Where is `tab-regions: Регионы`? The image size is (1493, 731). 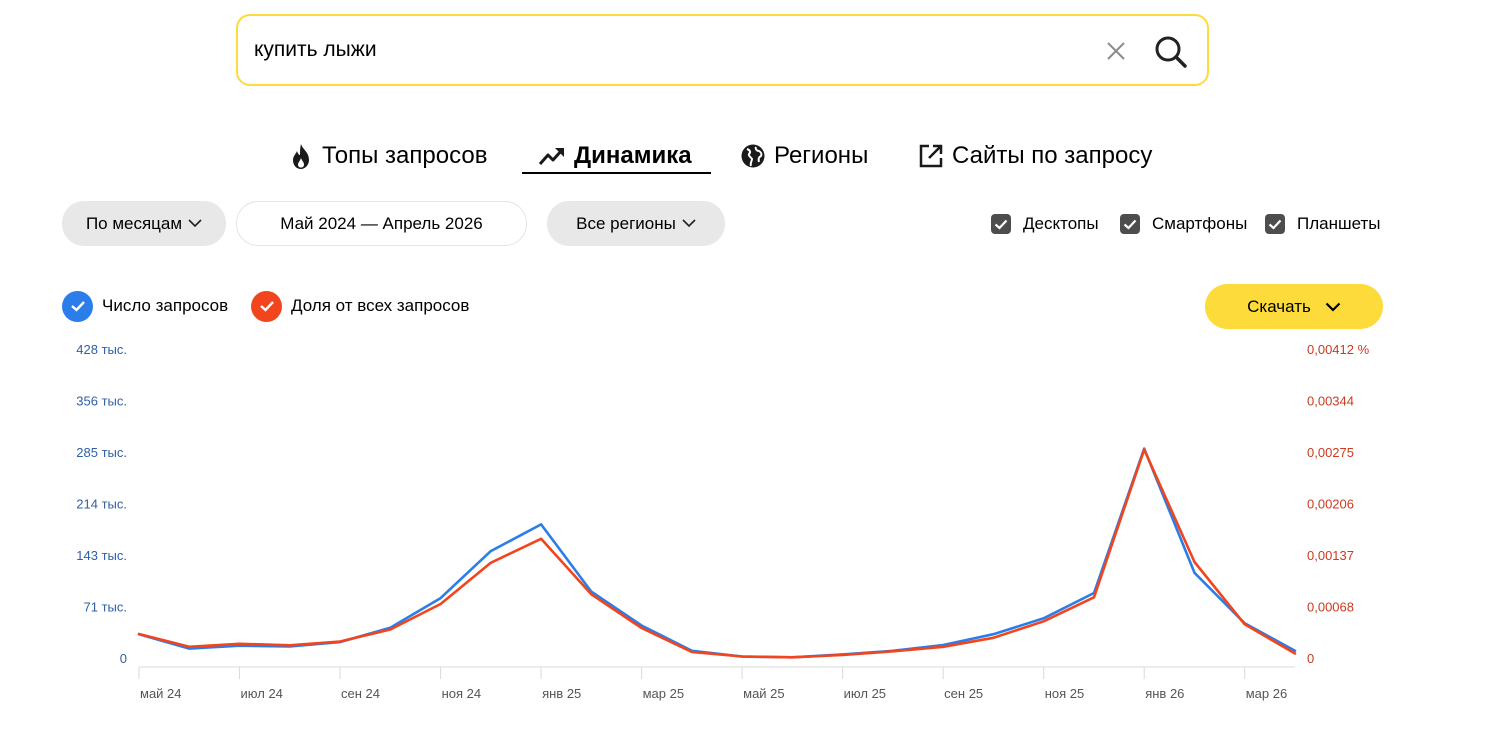 tab-regions: Регионы is located at coordinates (804, 156).